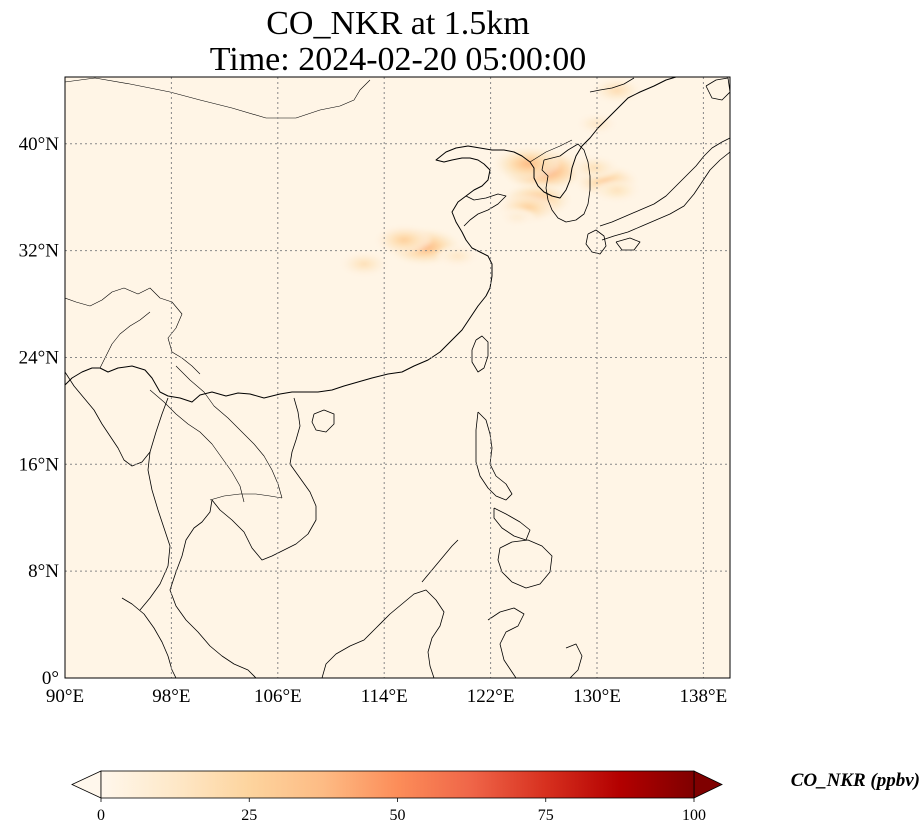 This screenshot has width=920, height=836. Describe the element at coordinates (480, 354) in the screenshot. I see `coastline-taiwan` at that location.